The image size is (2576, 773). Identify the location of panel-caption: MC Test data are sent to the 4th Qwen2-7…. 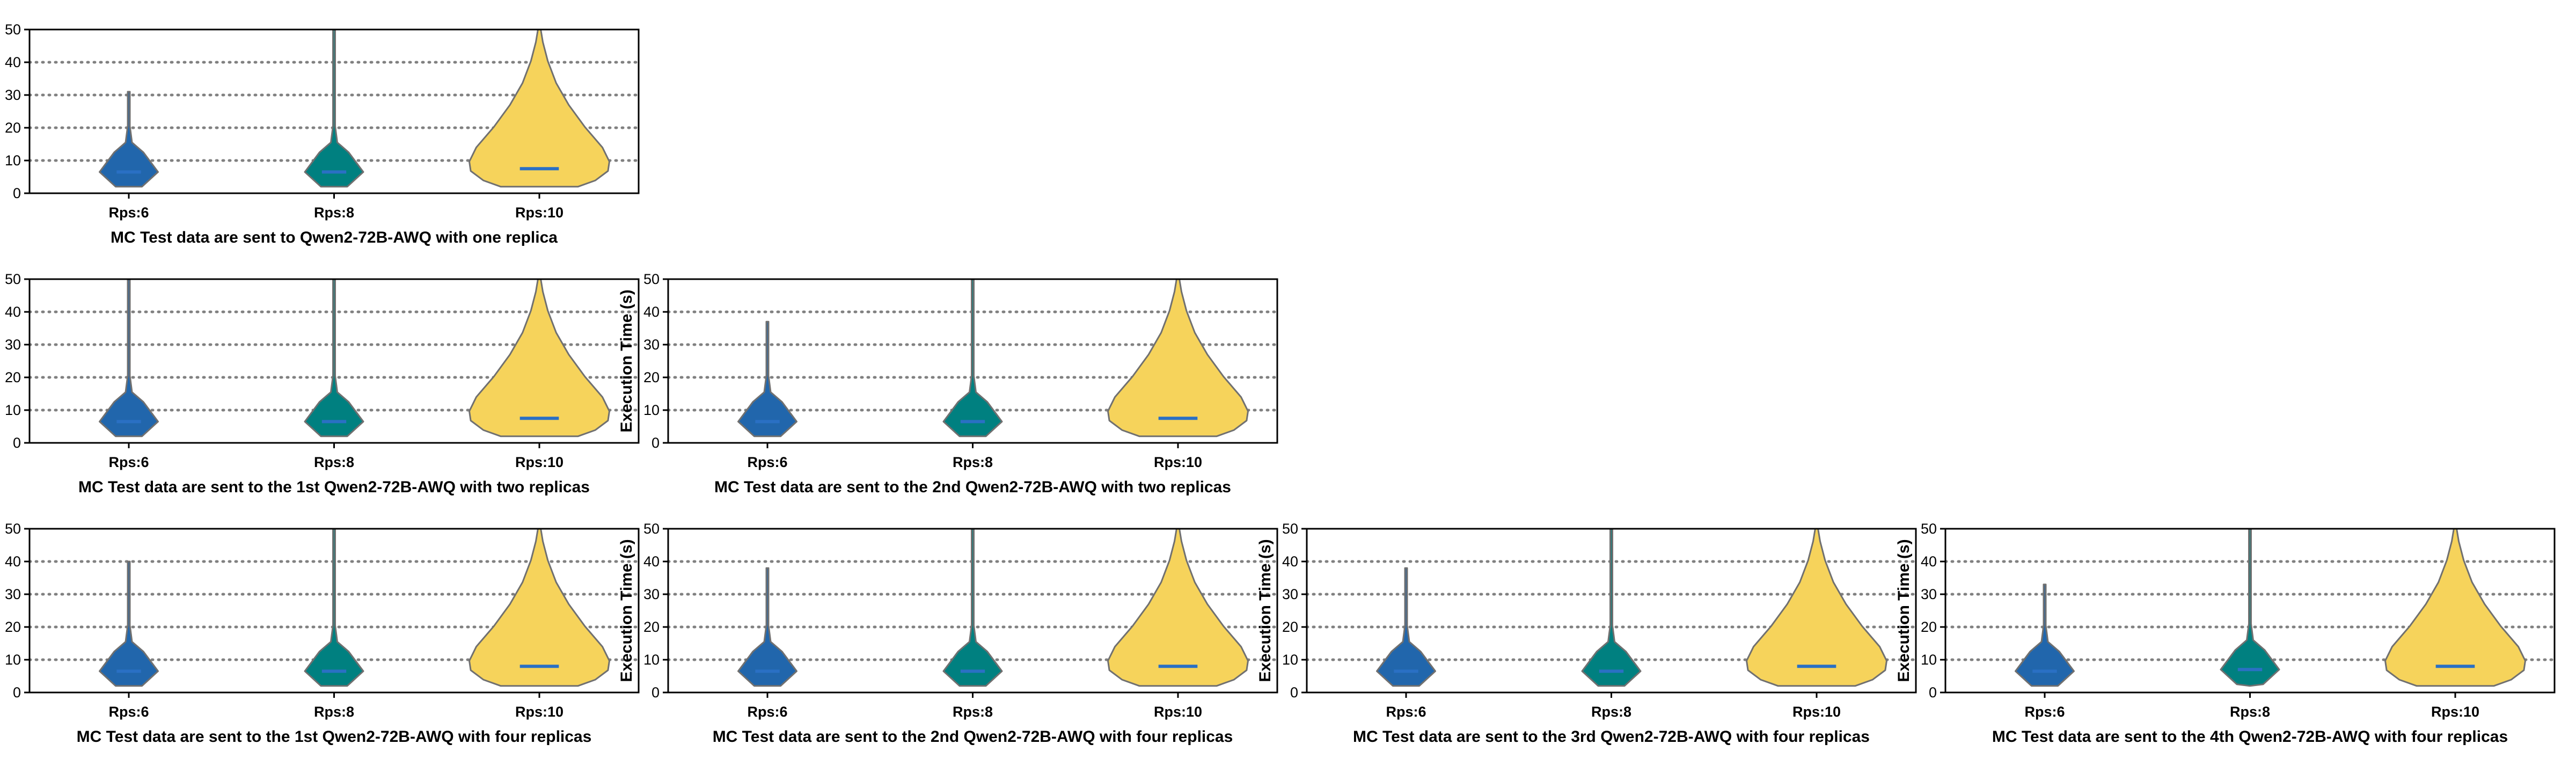
(2250, 737).